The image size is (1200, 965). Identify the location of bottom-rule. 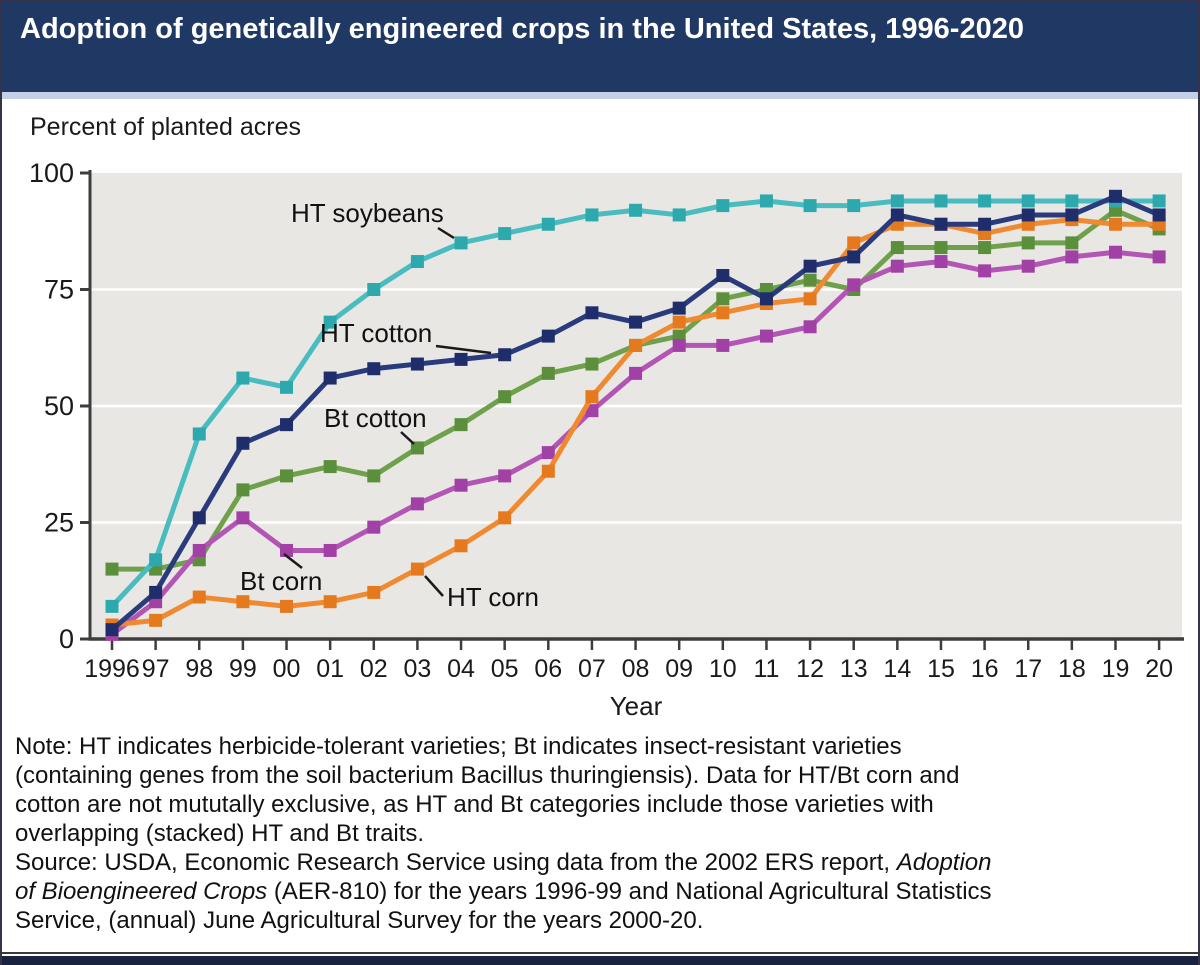
(600, 953).